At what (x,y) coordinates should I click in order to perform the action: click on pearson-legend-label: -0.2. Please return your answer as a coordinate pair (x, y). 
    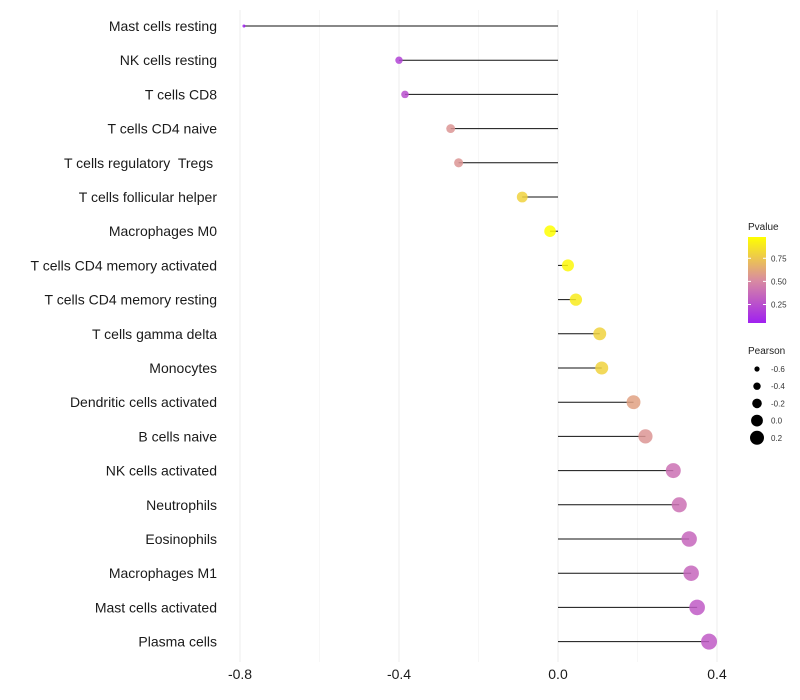
    Looking at the image, I should click on (778, 403).